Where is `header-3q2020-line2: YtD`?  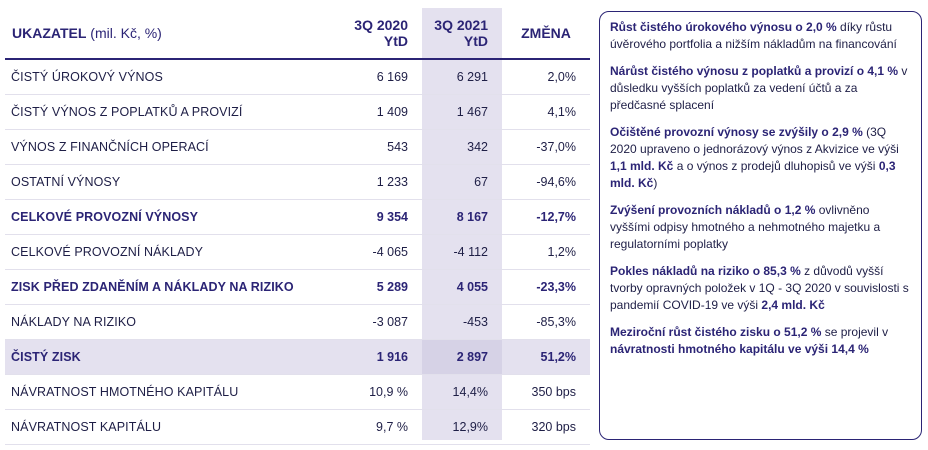 header-3q2020-line2: YtD is located at coordinates (395, 41).